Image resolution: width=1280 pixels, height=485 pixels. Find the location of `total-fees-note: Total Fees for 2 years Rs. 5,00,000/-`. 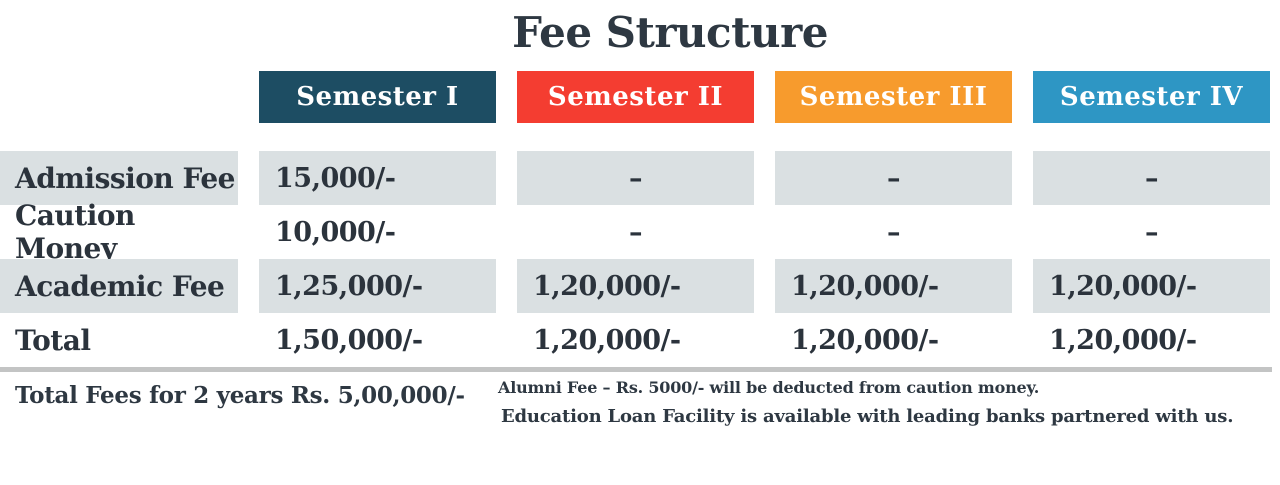

total-fees-note: Total Fees for 2 years Rs. 5,00,000/- is located at coordinates (240, 396).